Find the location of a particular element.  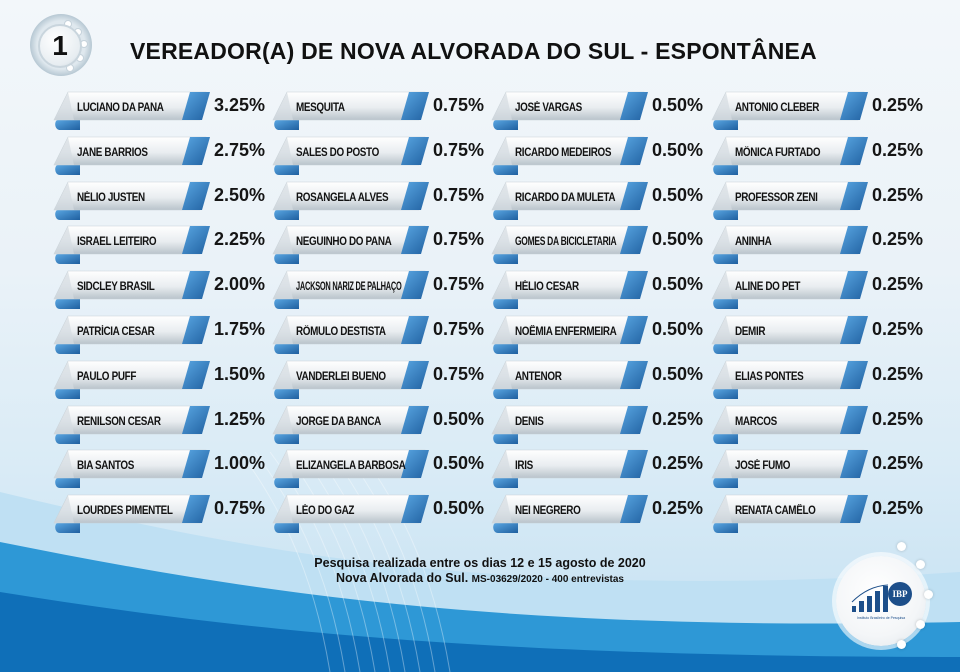

candidate-entry: LOURDES PIMENTEL 0.75% is located at coordinates (160, 513).